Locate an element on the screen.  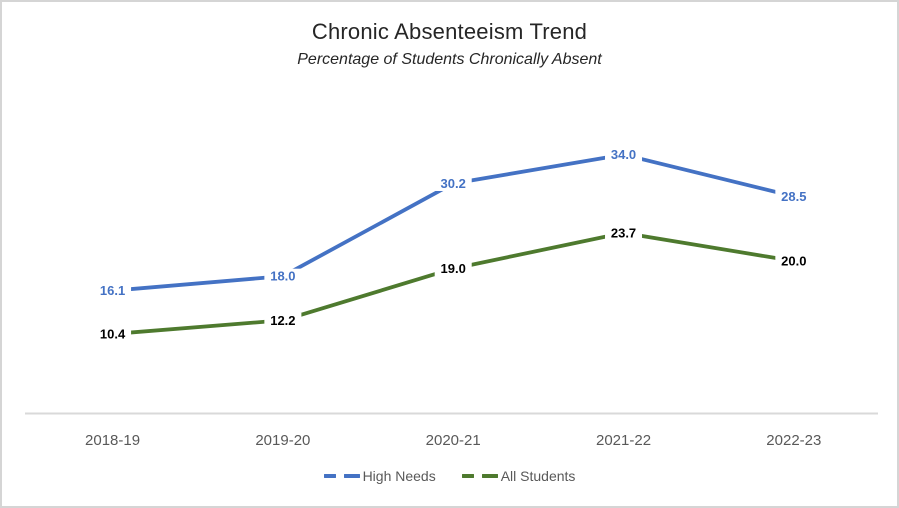
data-label: 19.0 is located at coordinates (453, 268).